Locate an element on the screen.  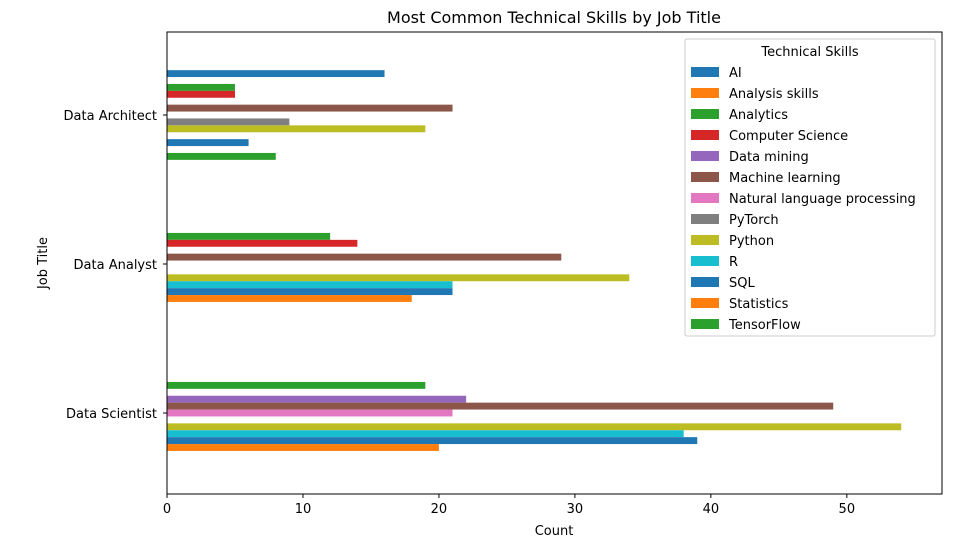
bar-data-analyst-computer-science is located at coordinates (262, 243).